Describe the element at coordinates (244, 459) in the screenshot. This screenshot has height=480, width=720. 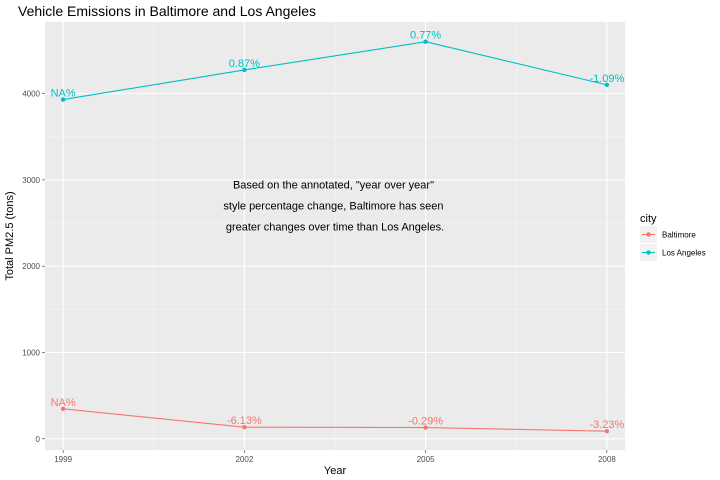
I see `x-tick-label: 2002` at that location.